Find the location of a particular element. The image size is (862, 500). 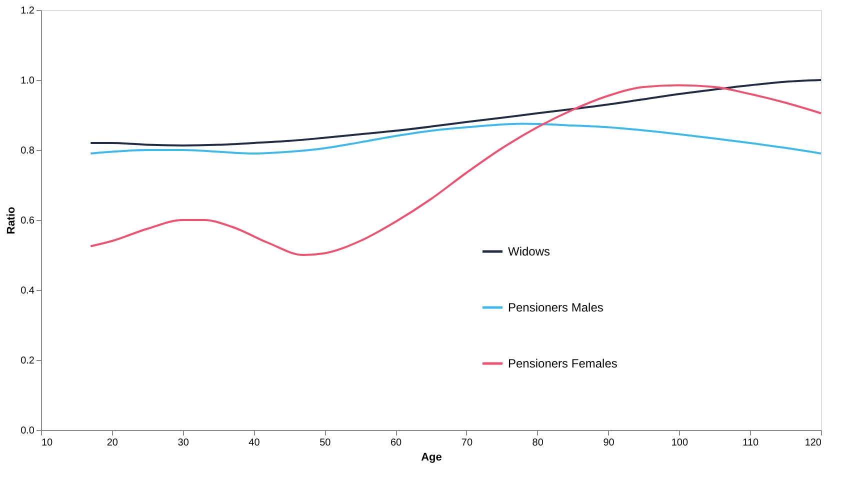

x-tick-label: 100 is located at coordinates (679, 443).